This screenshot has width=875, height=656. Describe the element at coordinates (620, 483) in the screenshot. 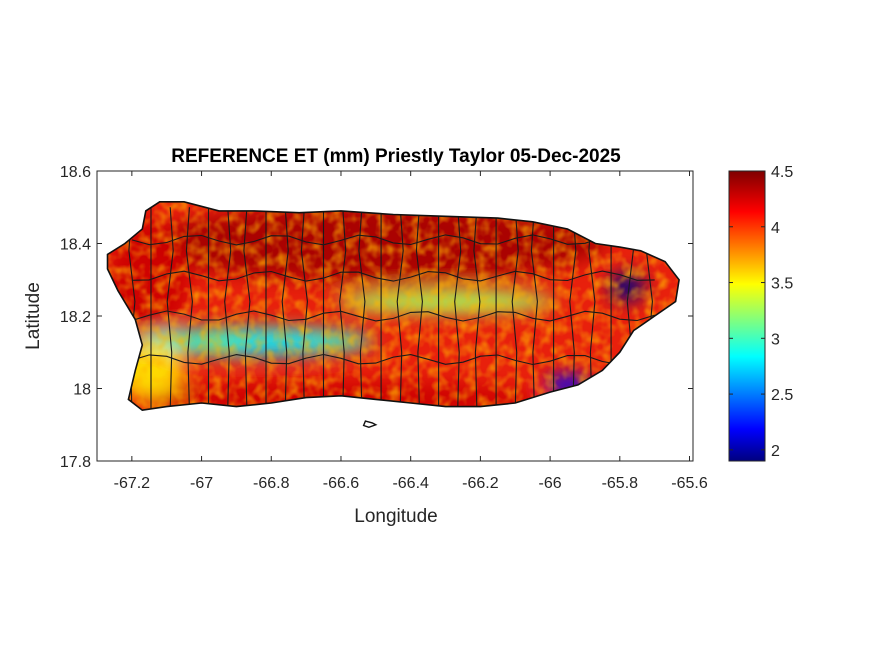

I see `x-tick-label: -65.8` at that location.